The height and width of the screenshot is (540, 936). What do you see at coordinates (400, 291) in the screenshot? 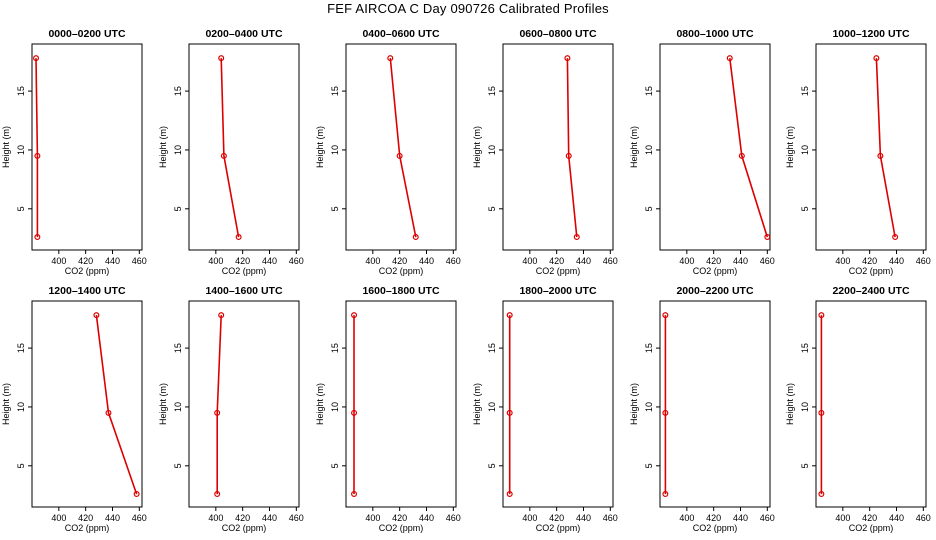
I see `panel-title: 1600–1800 UTC` at bounding box center [400, 291].